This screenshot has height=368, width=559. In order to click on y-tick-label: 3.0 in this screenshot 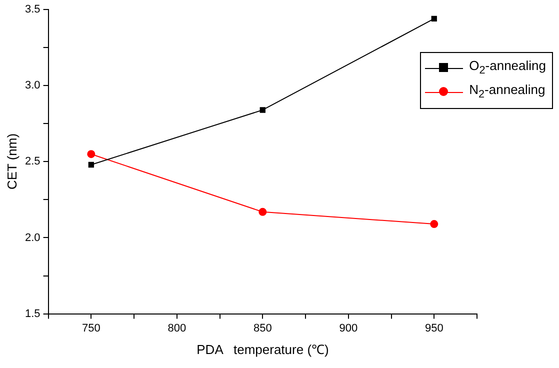, I will do `click(32, 86)`.